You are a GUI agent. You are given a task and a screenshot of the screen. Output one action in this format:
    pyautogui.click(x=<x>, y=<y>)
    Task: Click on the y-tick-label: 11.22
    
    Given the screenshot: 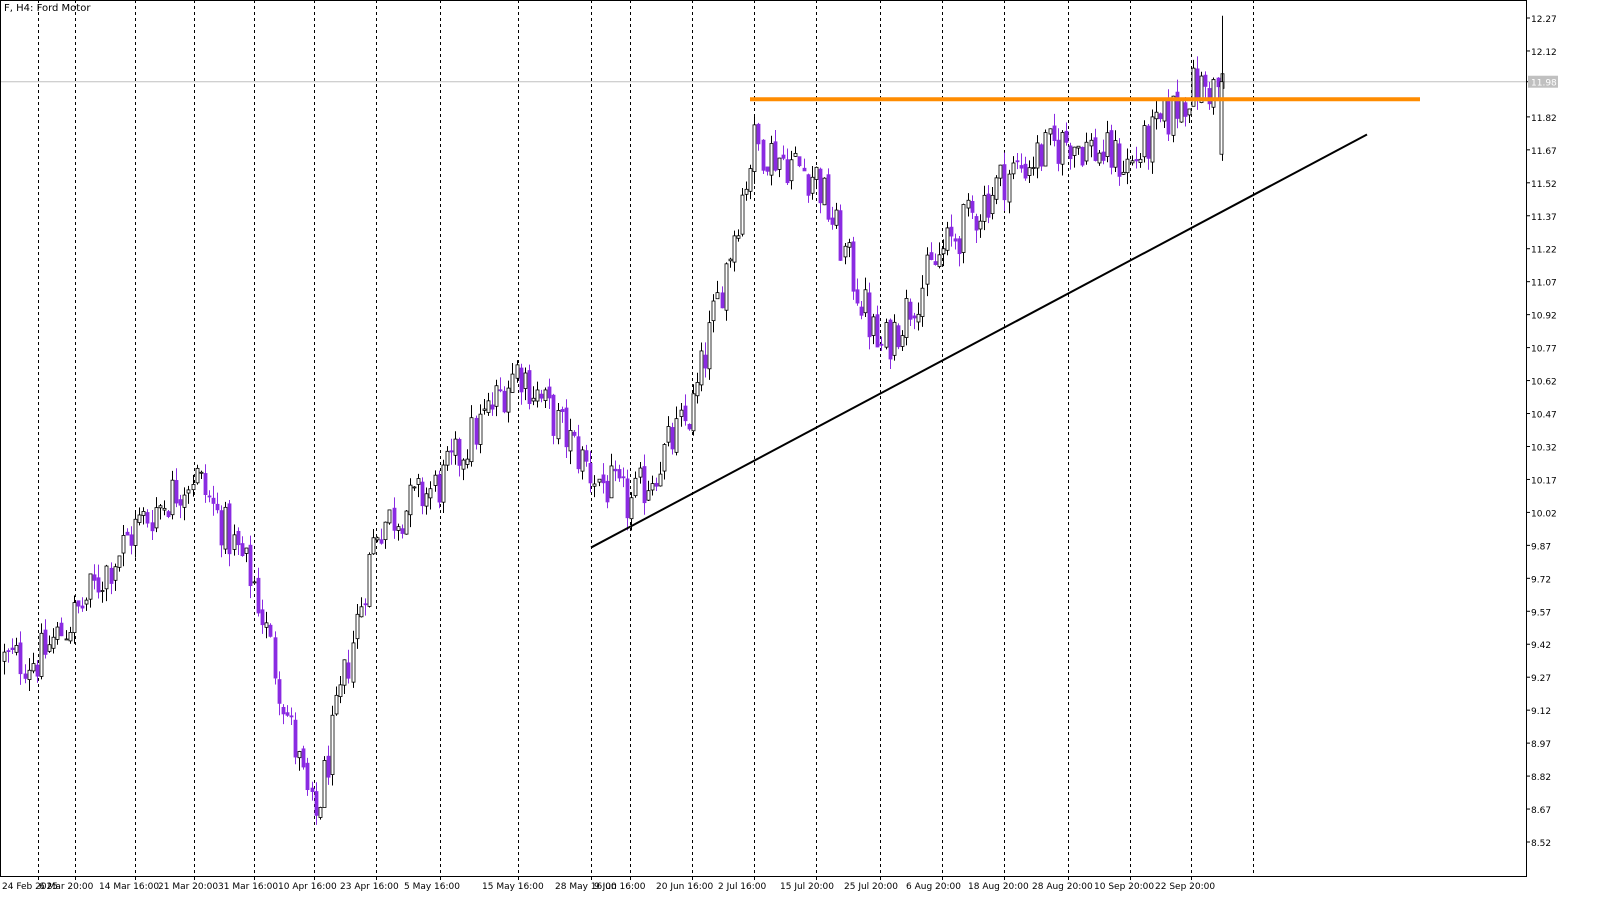 What is the action you would take?
    pyautogui.click(x=1544, y=251)
    